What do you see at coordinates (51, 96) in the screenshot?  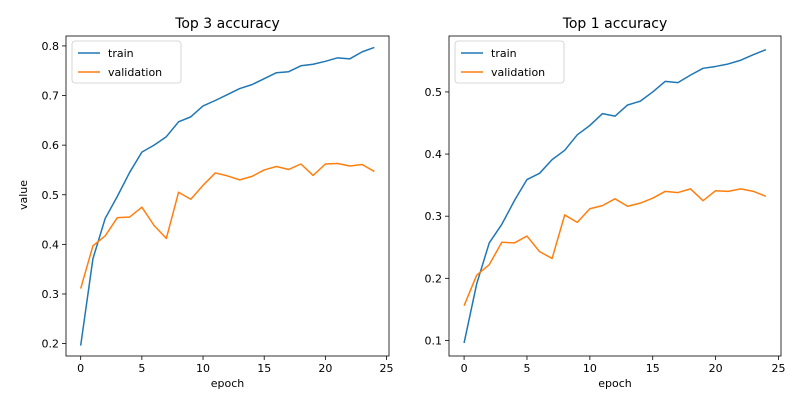 I see `y-tick-label: 0.7` at bounding box center [51, 96].